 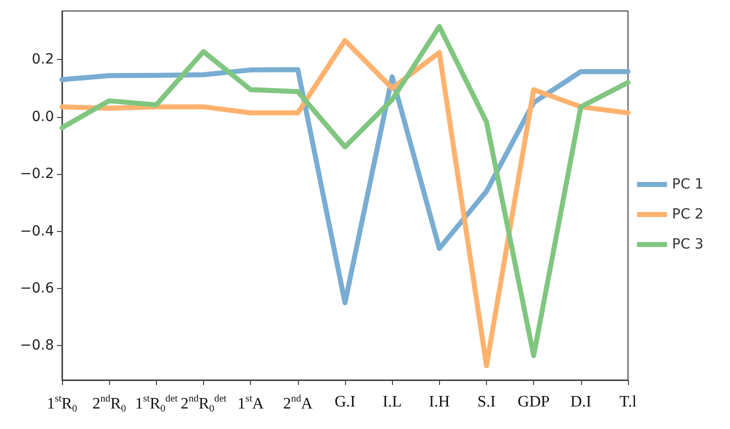 I want to click on x-tick-label: T.l, so click(x=628, y=402).